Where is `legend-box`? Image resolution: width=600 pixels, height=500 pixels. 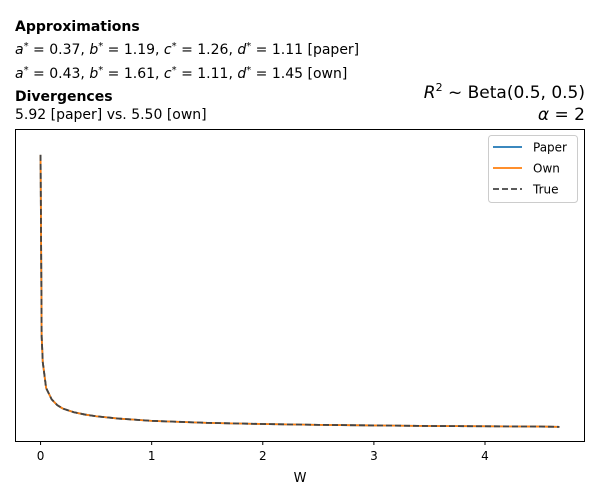 legend-box is located at coordinates (533, 169).